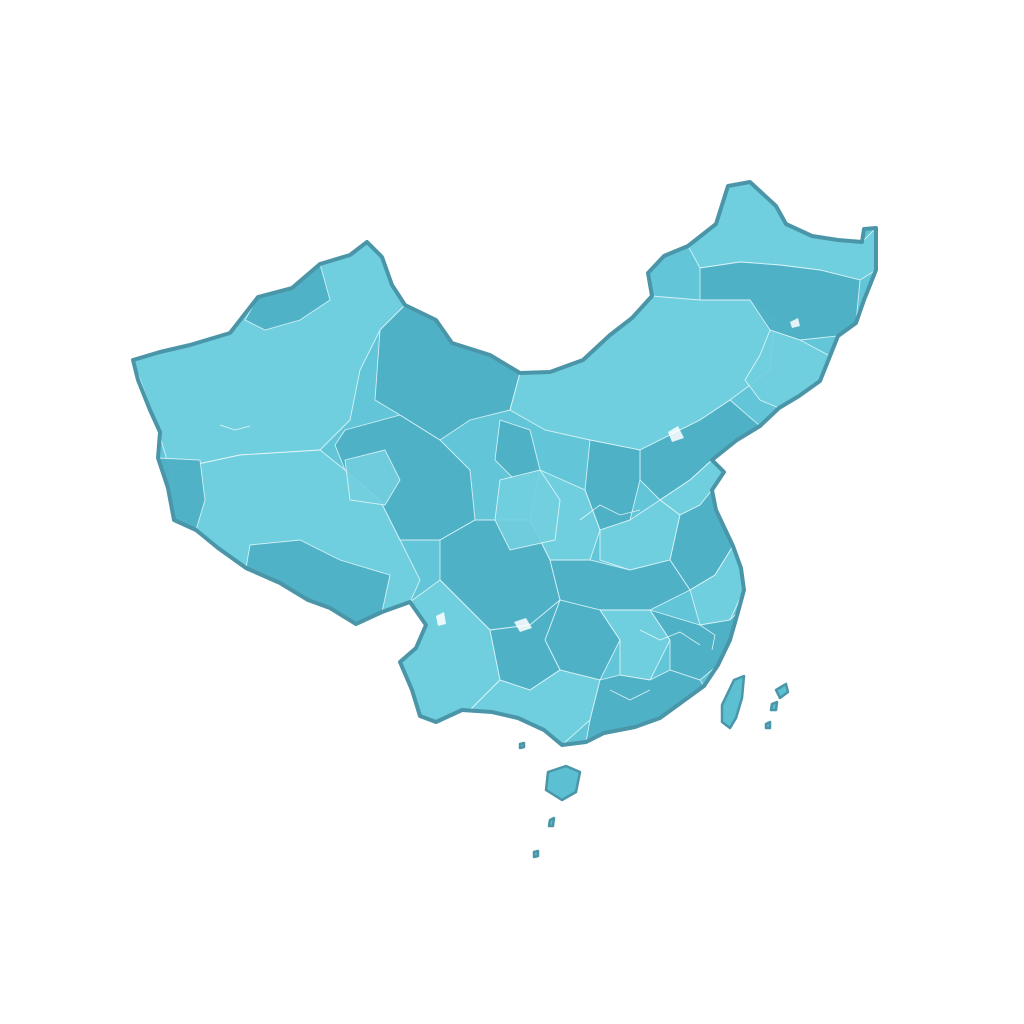  What do you see at coordinates (563, 783) in the screenshot?
I see `hainan-island` at bounding box center [563, 783].